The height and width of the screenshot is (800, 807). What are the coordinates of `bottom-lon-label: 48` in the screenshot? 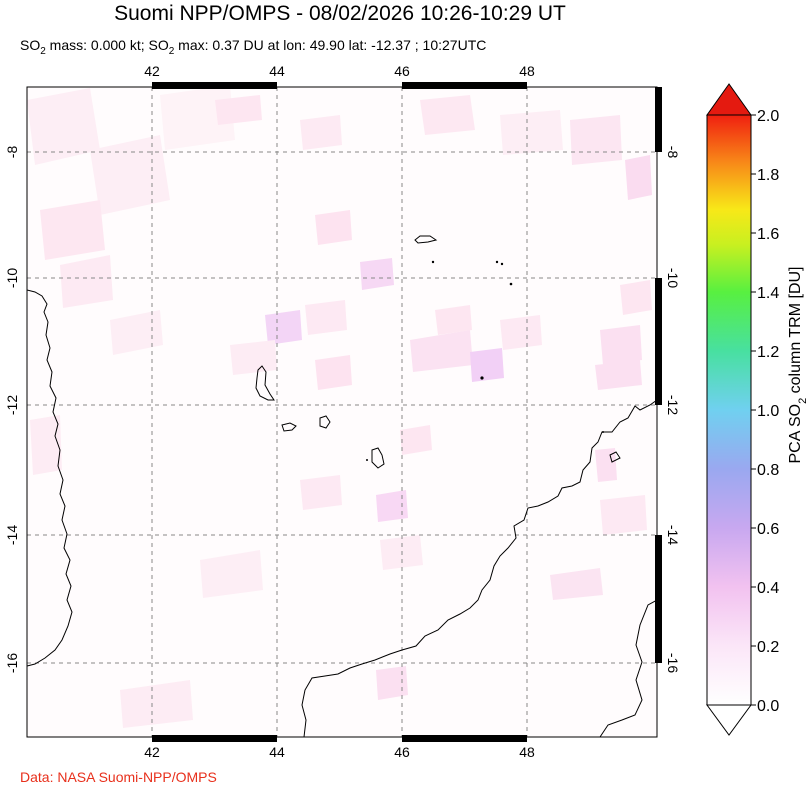 It's located at (527, 752).